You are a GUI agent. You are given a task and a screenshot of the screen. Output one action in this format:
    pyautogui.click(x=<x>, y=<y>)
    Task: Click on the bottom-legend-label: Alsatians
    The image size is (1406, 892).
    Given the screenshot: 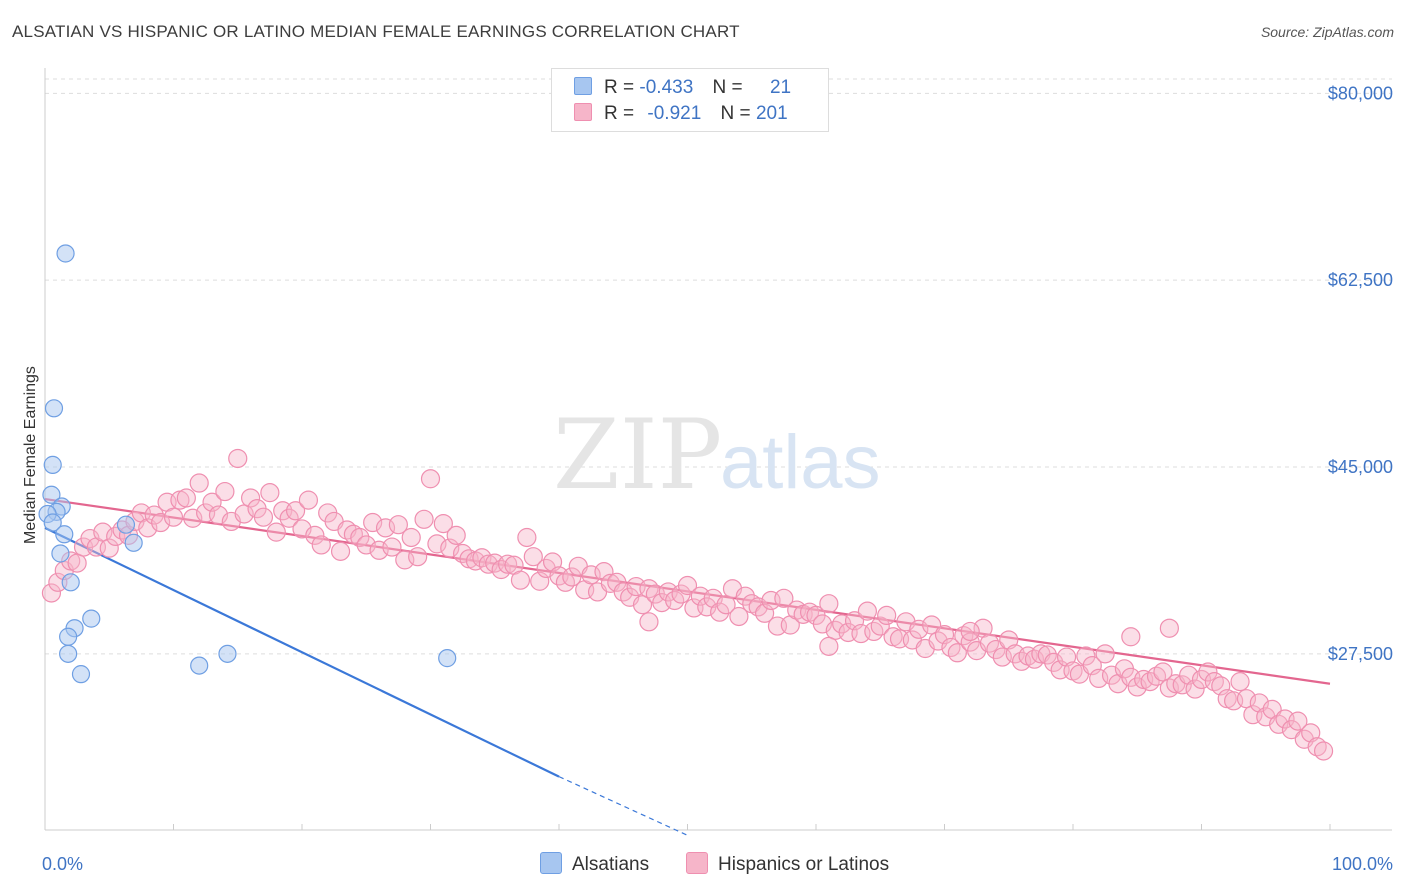 What is the action you would take?
    pyautogui.click(x=611, y=864)
    